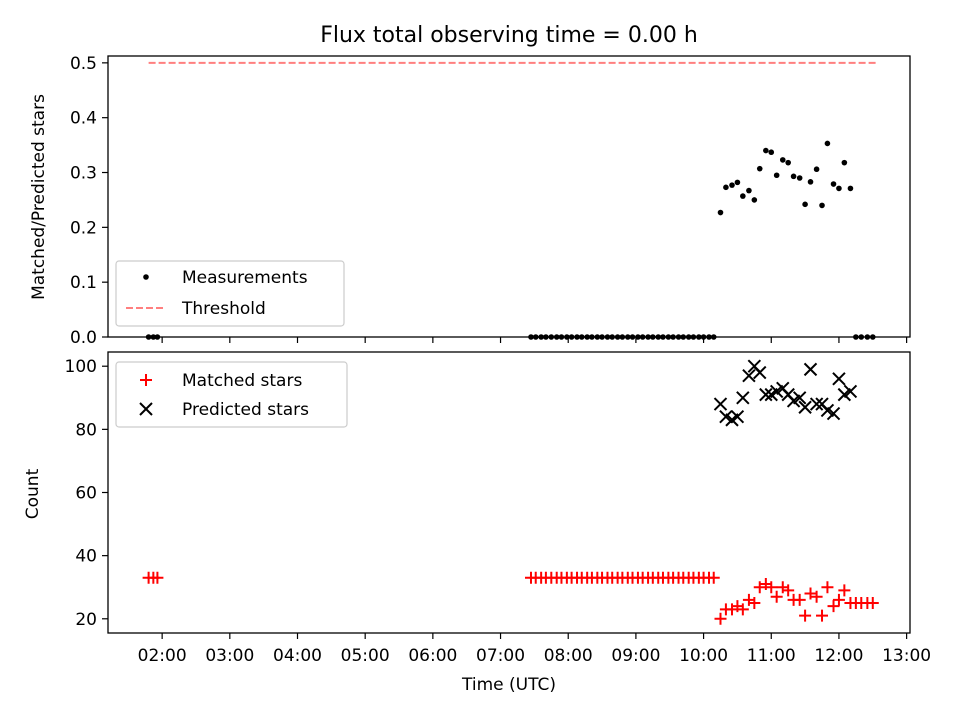  What do you see at coordinates (508, 685) in the screenshot?
I see `x-axis-label: Time (UTC)` at bounding box center [508, 685].